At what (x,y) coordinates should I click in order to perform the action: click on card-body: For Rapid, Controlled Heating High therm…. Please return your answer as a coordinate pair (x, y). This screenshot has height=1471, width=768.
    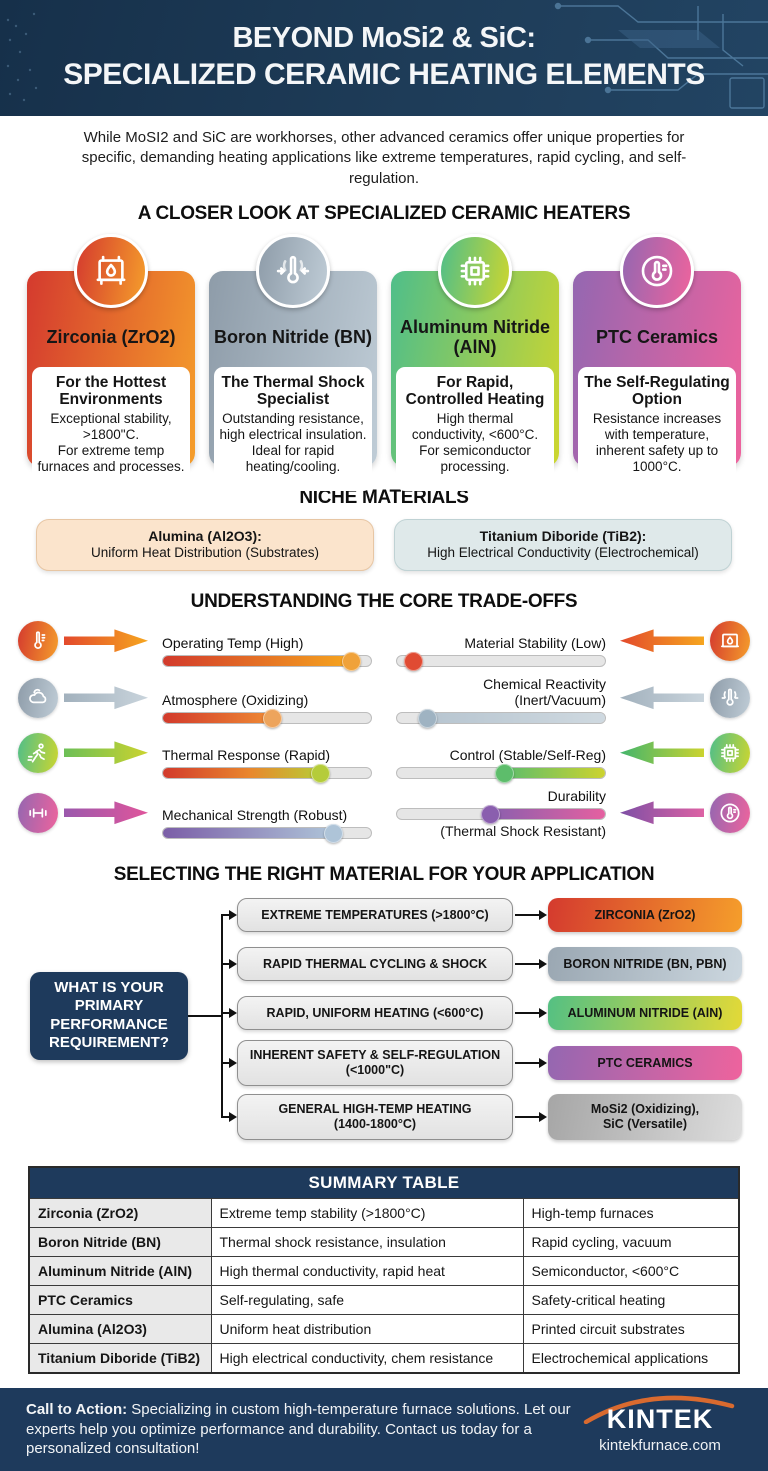
    Looking at the image, I should click on (475, 428).